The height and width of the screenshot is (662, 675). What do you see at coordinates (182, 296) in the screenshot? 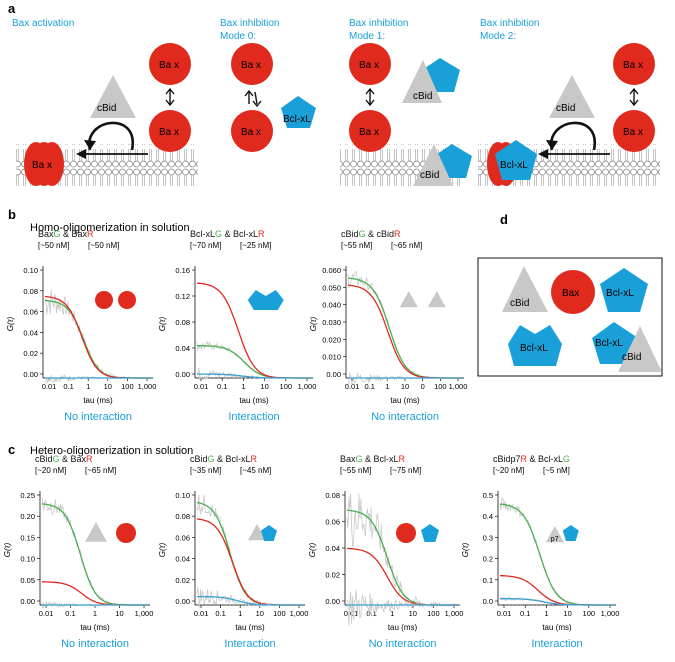
I see `y-tick-label: 0.12` at bounding box center [182, 296].